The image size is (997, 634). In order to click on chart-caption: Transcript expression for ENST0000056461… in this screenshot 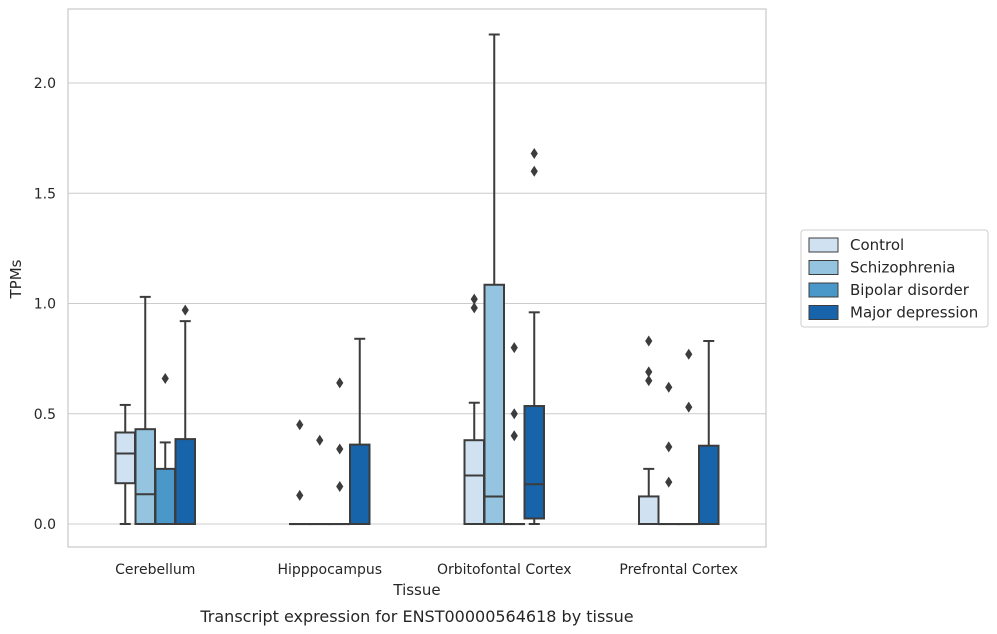, I will do `click(416, 616)`.